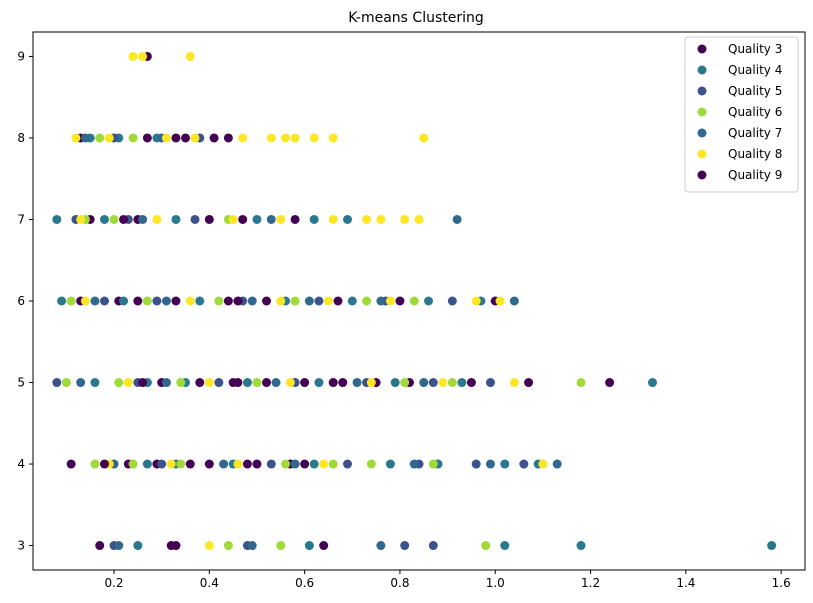 The height and width of the screenshot is (603, 813). Describe the element at coordinates (447, 580) in the screenshot. I see `x-axis: 0.2 0.4 0.6 0.8 1.0 1.2 1.4 1.6` at that location.